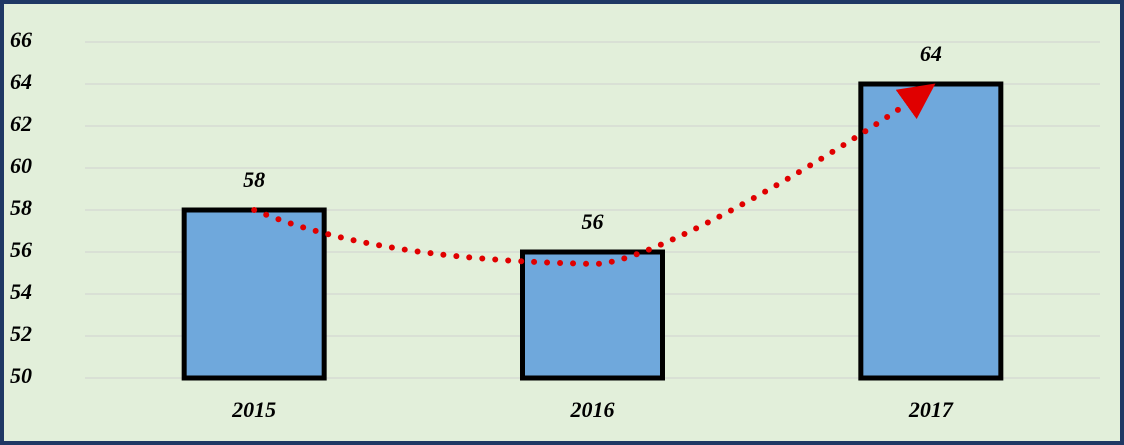 The image size is (1124, 445). What do you see at coordinates (21, 39) in the screenshot?
I see `y-tick-label: 66` at bounding box center [21, 39].